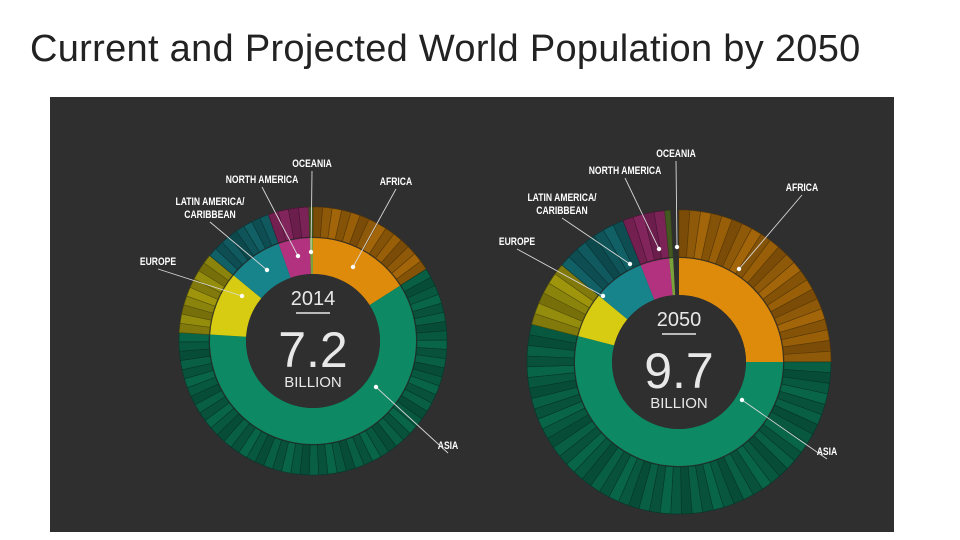 The width and height of the screenshot is (960, 540). What do you see at coordinates (560, 272) in the screenshot?
I see `leader-europe-2050` at bounding box center [560, 272].